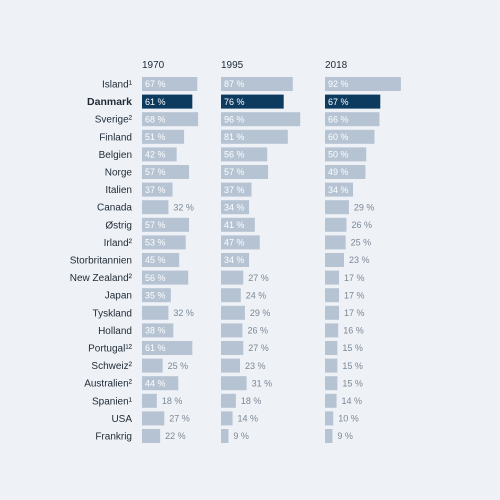 This screenshot has height=500, width=500. I want to click on value-label: 92 %, so click(338, 84).